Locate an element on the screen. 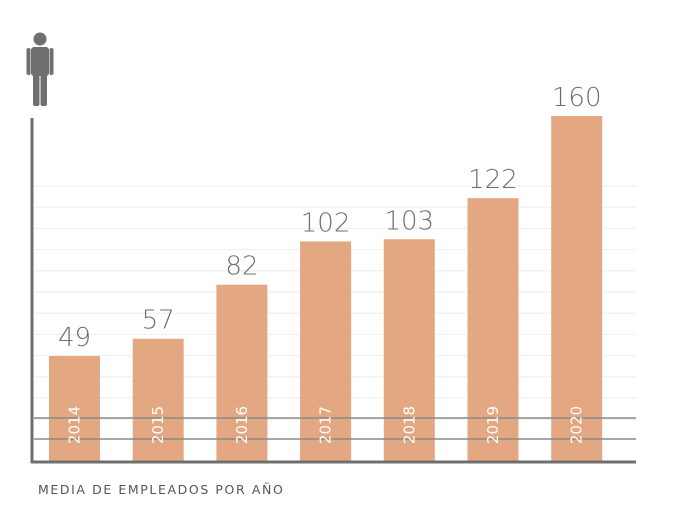  bar-2017 is located at coordinates (326, 351).